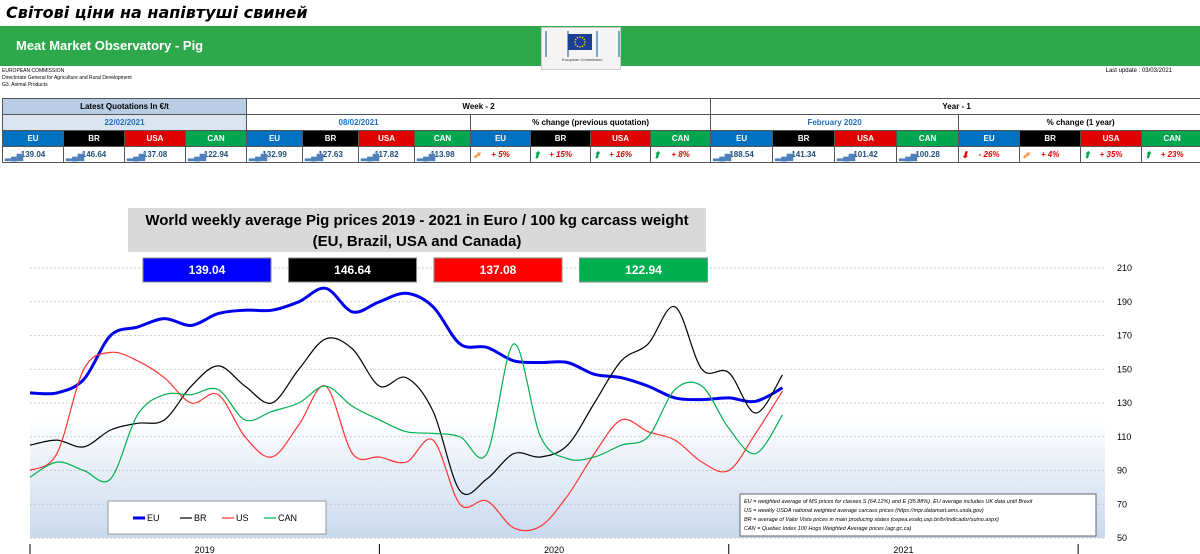 The width and height of the screenshot is (1200, 554). Describe the element at coordinates (1124, 302) in the screenshot. I see `y-tick-label: 190` at that location.